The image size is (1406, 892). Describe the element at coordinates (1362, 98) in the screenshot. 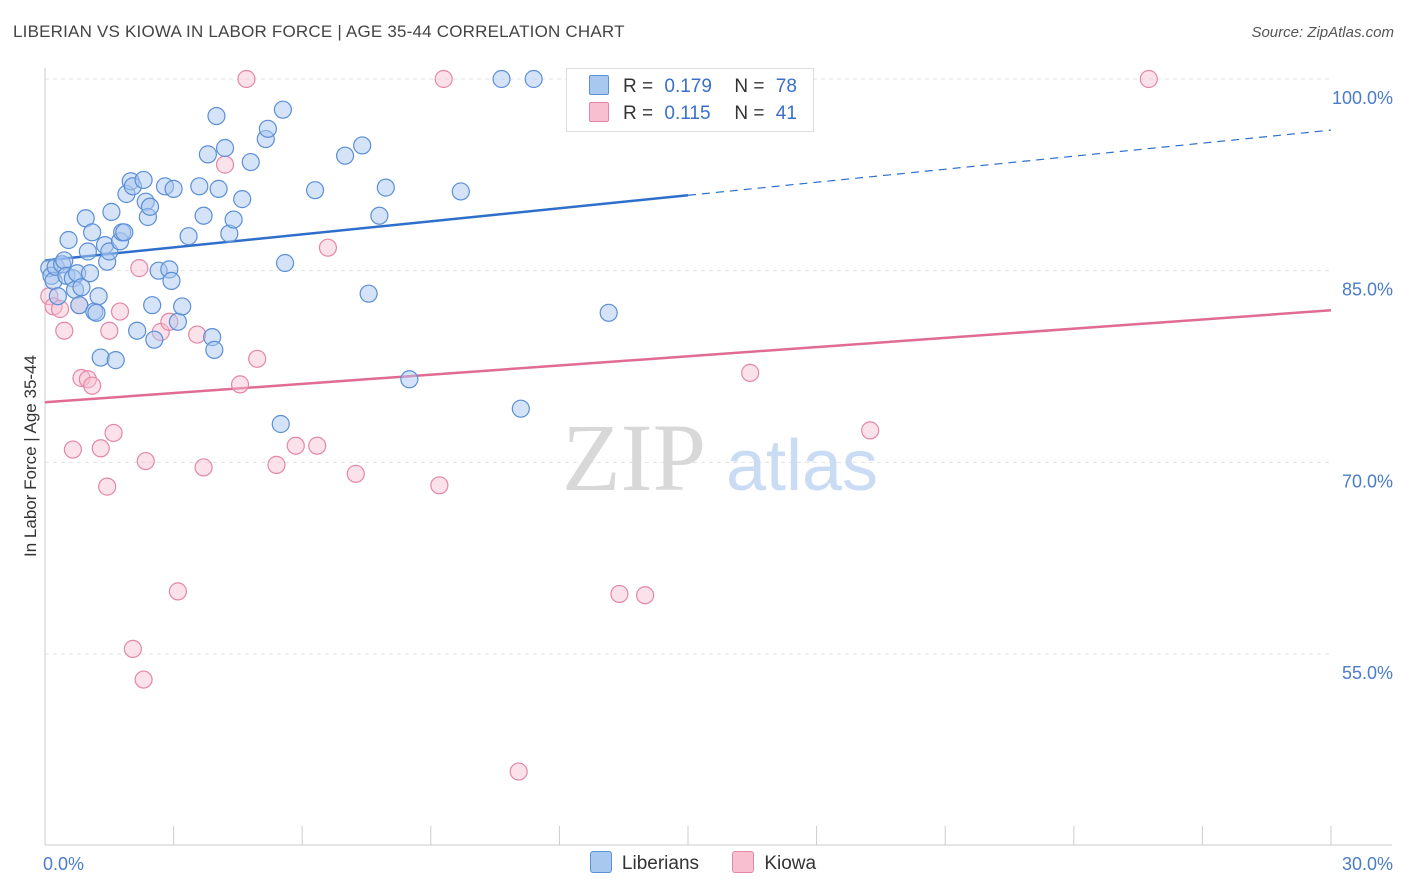

I see `y-tick-label: 100.0%` at that location.